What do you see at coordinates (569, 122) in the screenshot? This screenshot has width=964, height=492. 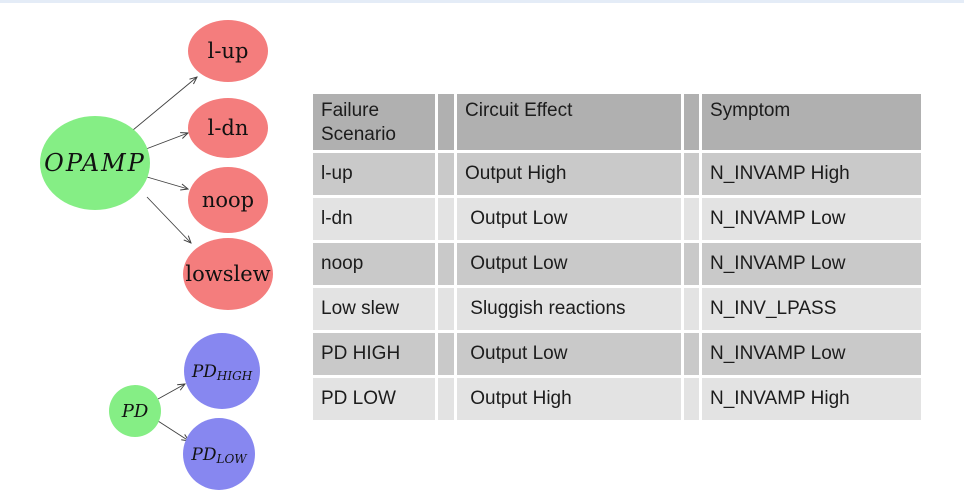 I see `header-circuit-effect: Circuit Effect` at bounding box center [569, 122].